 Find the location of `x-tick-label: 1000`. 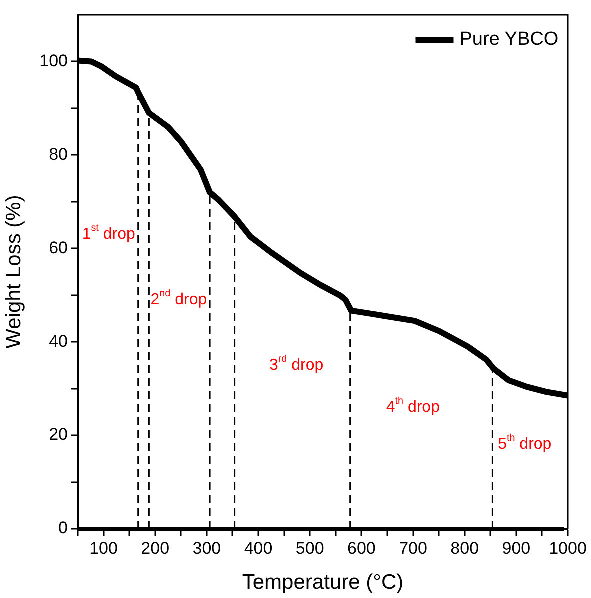

x-tick-label: 1000 is located at coordinates (568, 548).